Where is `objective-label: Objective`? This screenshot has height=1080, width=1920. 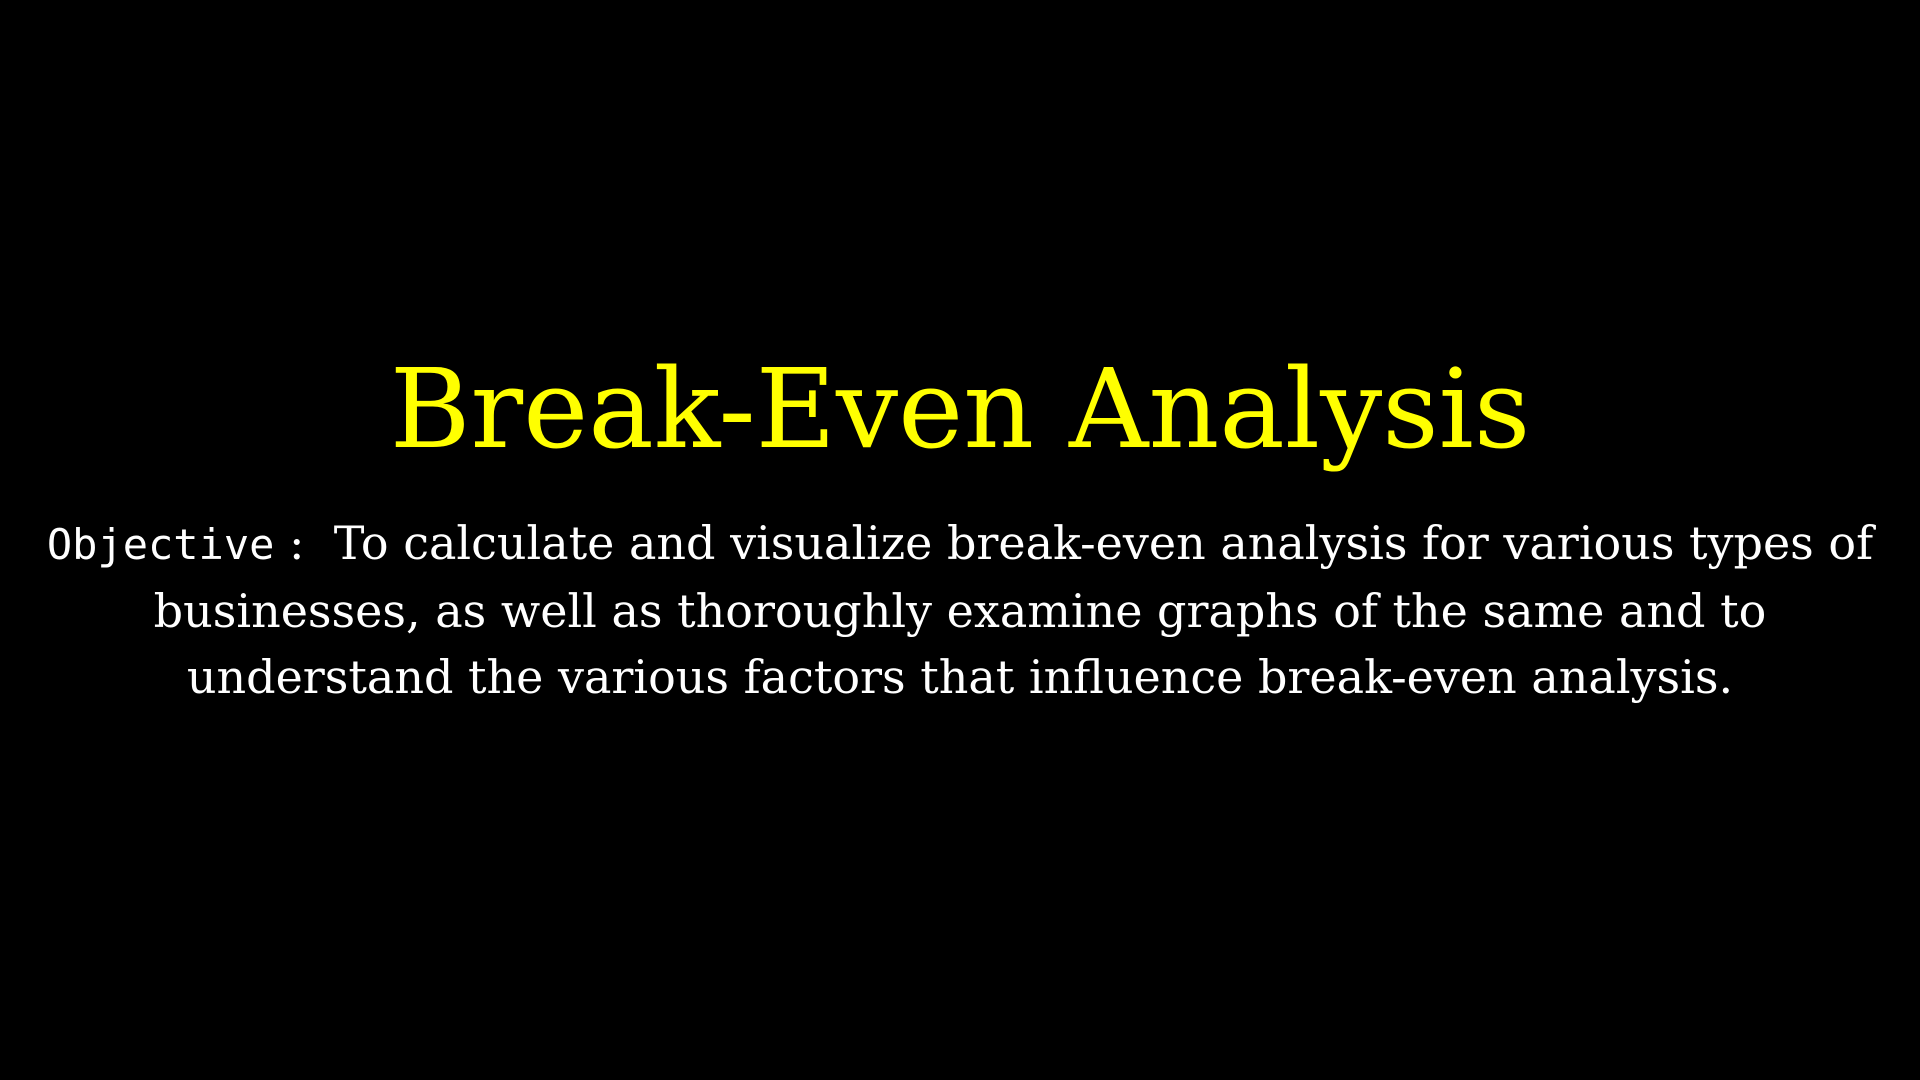
objective-label: Objective is located at coordinates (160, 544).